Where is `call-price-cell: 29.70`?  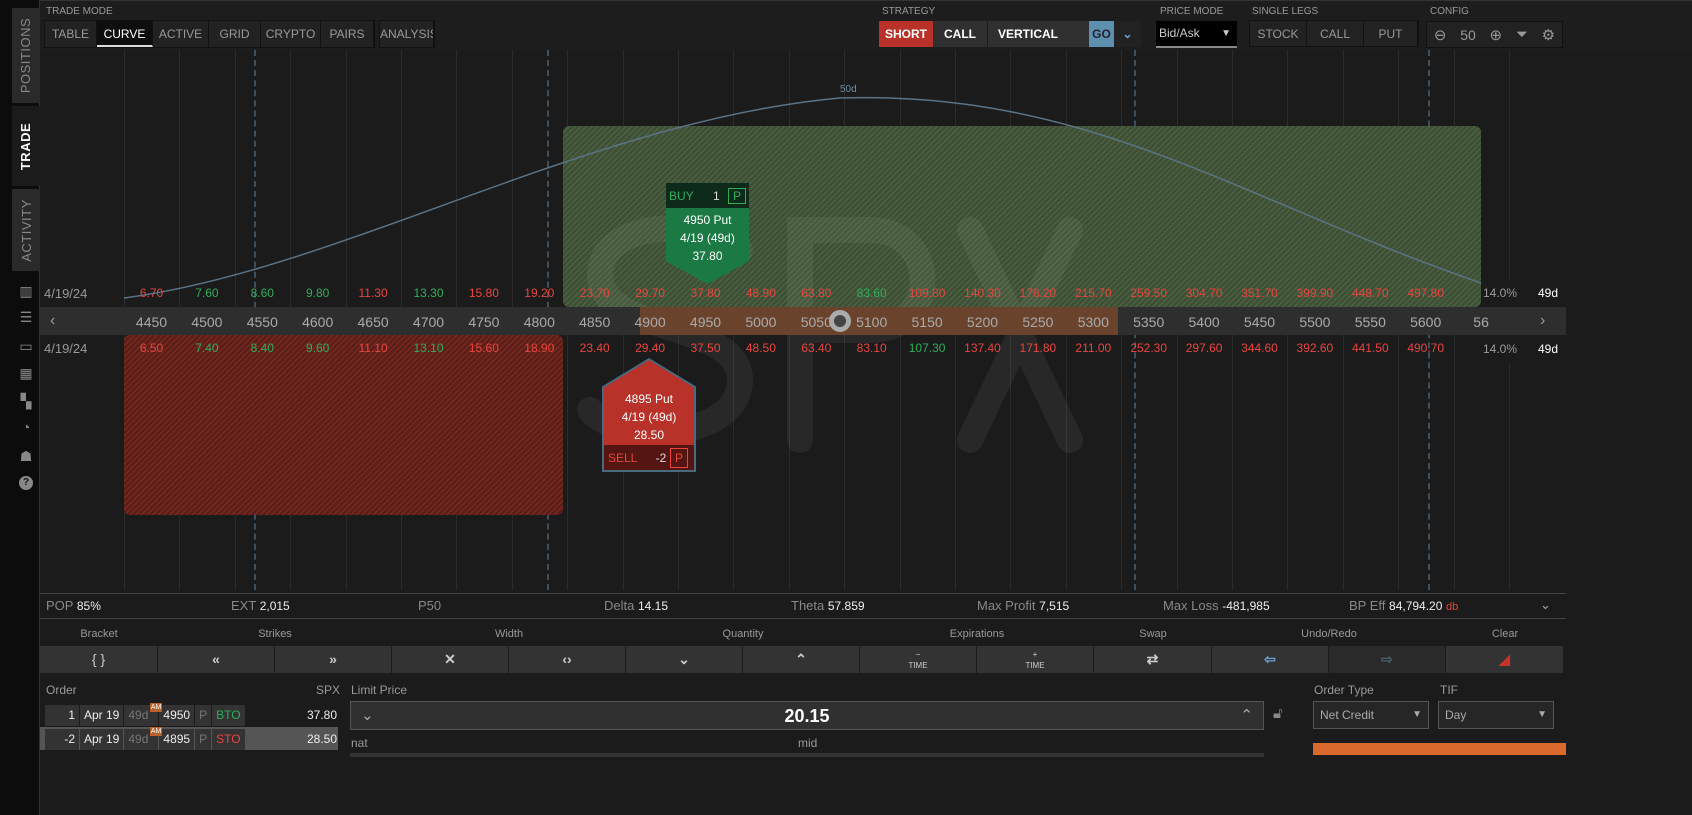
call-price-cell: 29.70 is located at coordinates (650, 293).